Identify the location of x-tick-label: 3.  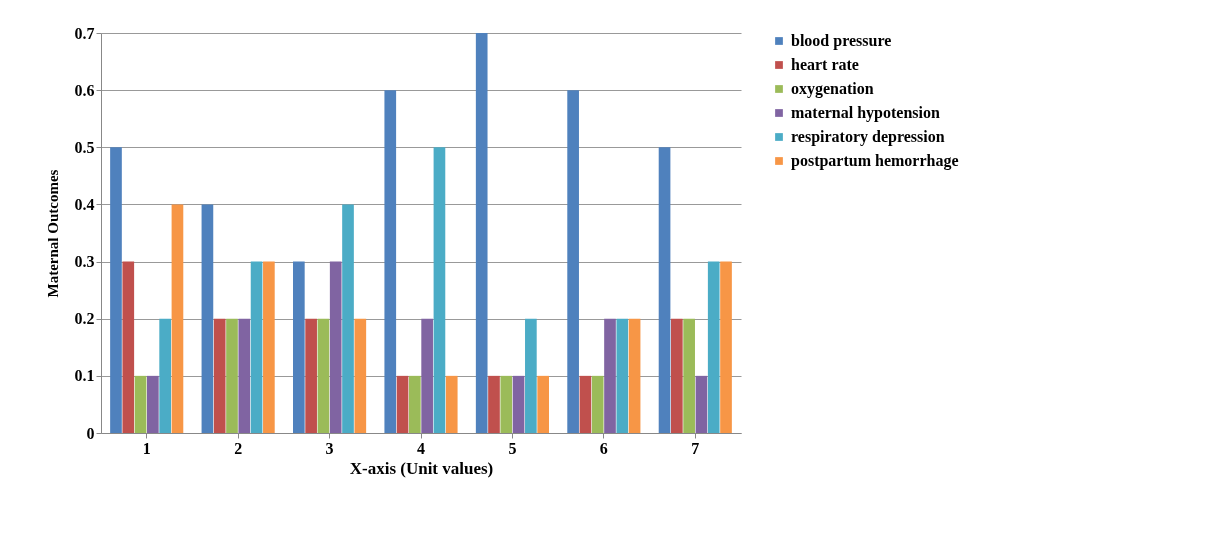
(329, 448).